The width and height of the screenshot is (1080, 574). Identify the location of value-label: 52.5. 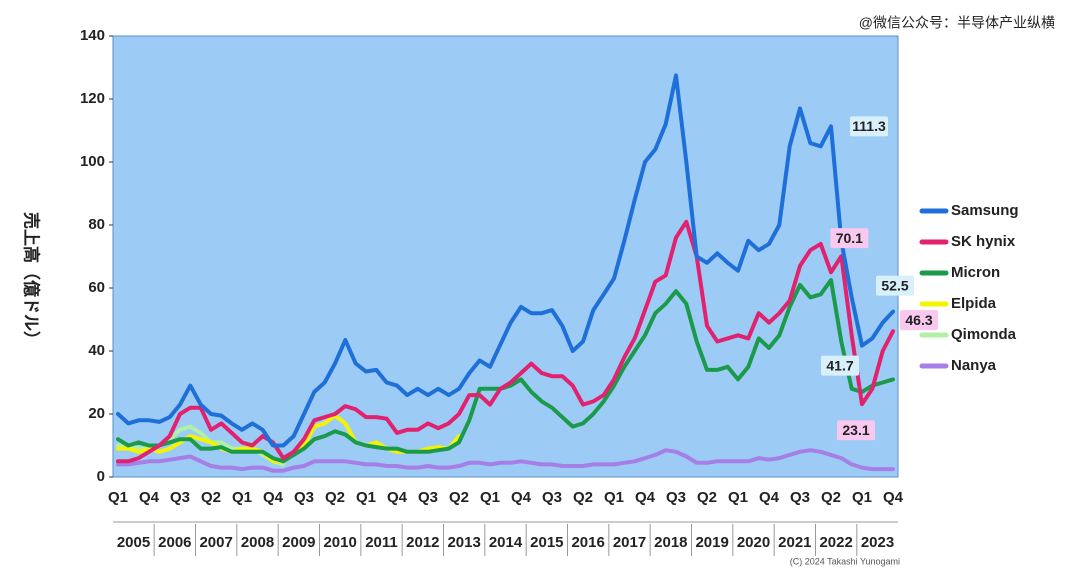
(894, 285).